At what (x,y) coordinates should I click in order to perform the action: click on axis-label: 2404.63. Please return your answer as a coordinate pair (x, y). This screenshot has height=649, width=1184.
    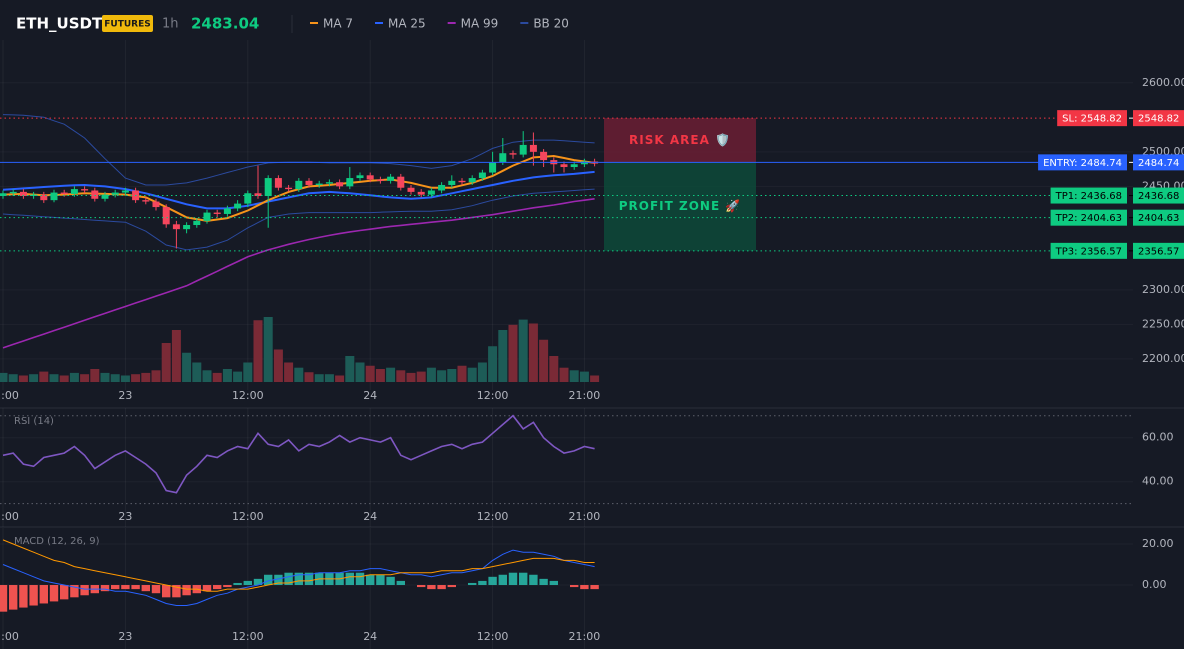
    Looking at the image, I should click on (1158, 218).